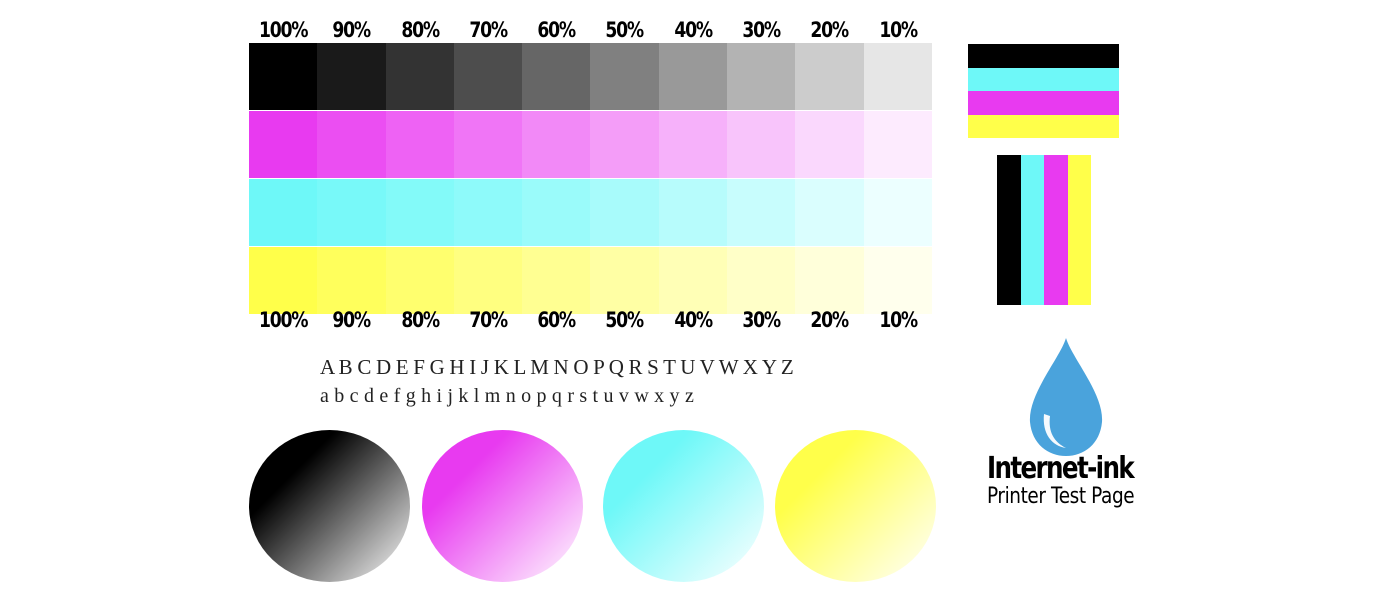 The height and width of the screenshot is (610, 1384). What do you see at coordinates (351, 144) in the screenshot?
I see `magenta-swatch-90%` at bounding box center [351, 144].